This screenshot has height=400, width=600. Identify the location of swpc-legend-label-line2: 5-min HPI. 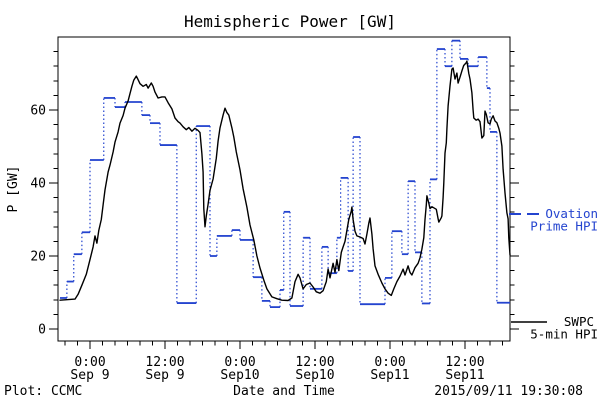
(564, 334).